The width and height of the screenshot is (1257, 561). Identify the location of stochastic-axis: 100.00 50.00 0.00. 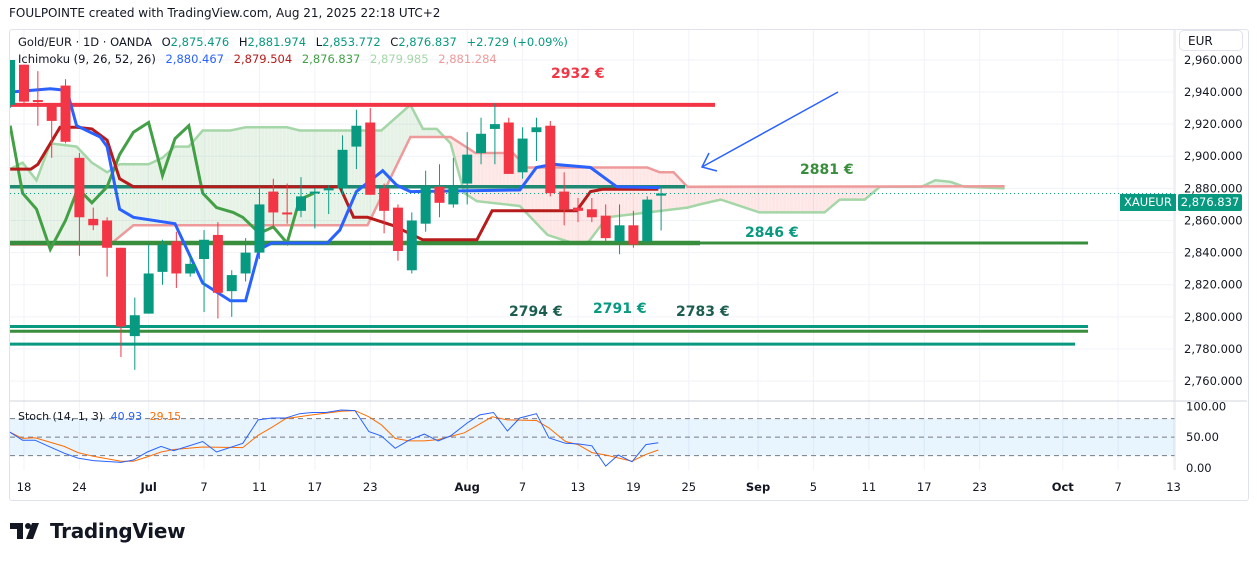
(1206, 437).